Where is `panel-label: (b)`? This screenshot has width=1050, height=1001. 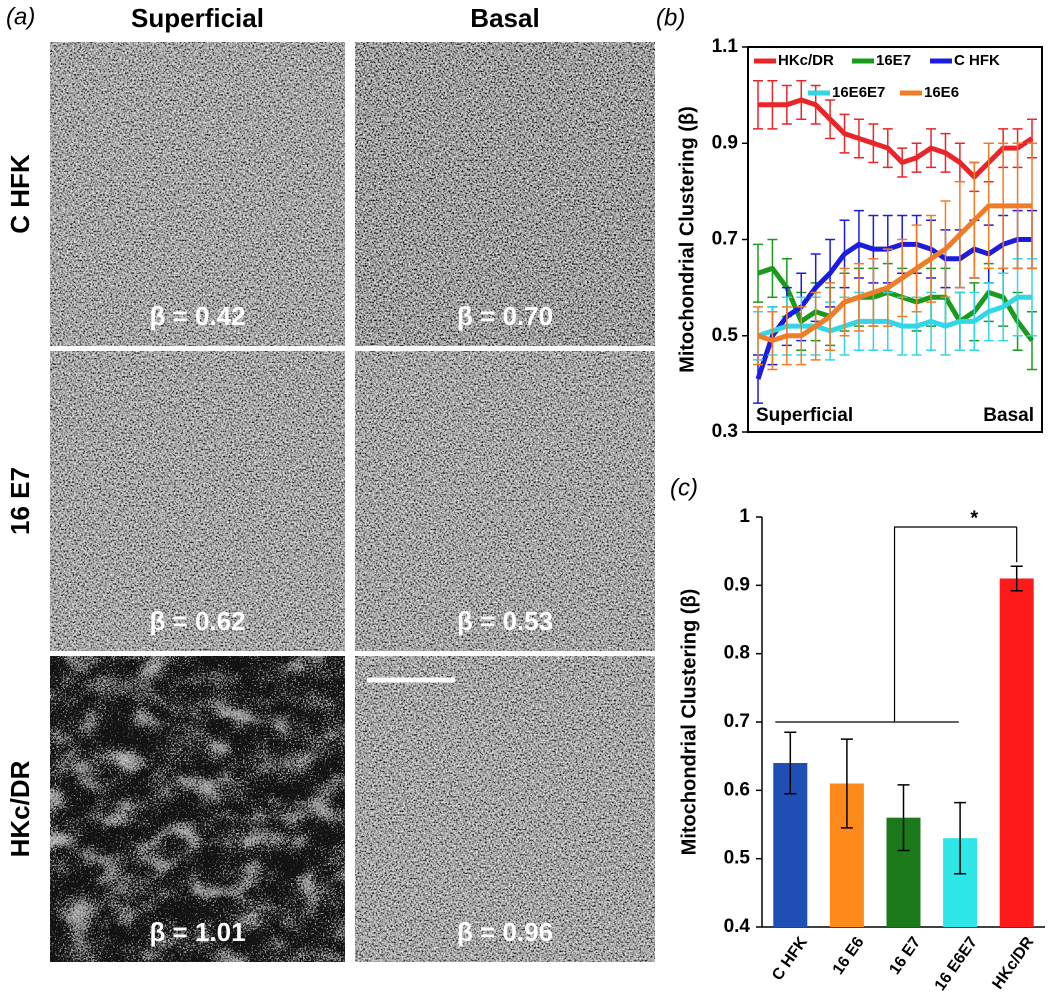
panel-label: (b) is located at coordinates (670, 17).